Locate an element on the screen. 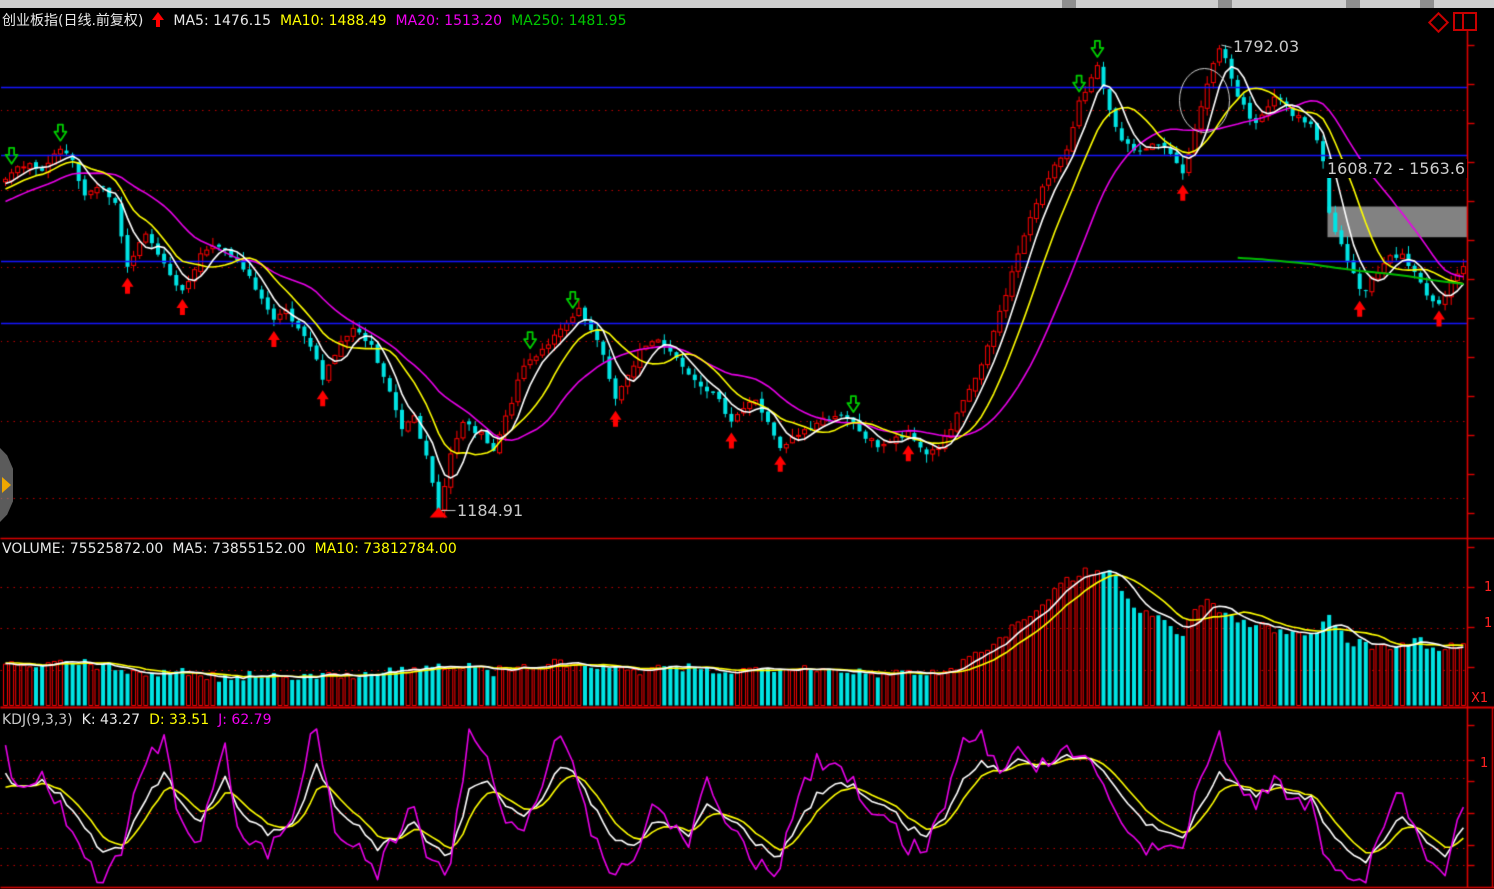 Image resolution: width=1494 pixels, height=889 pixels. volume-ma10-value: MA10: 73812784.00 is located at coordinates (385, 549).